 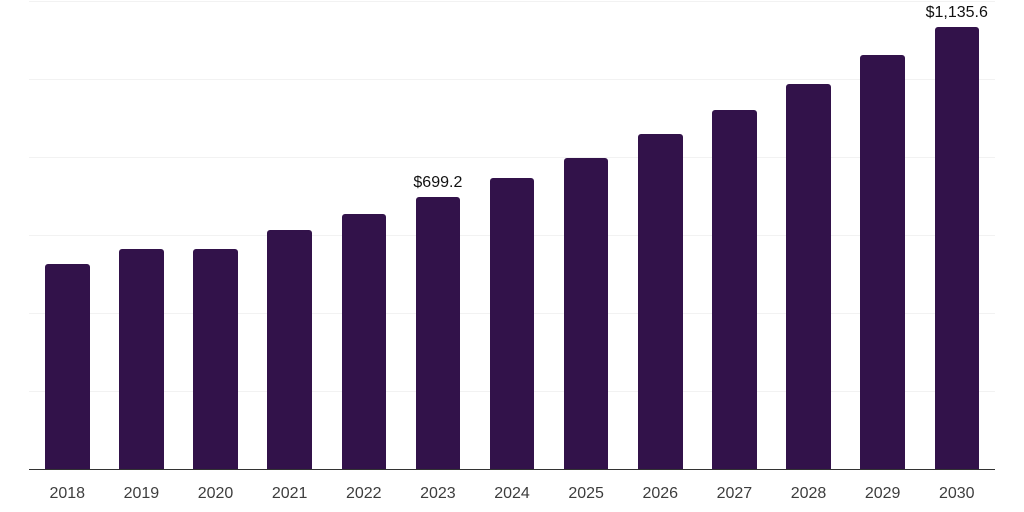 I want to click on x-tick-label-2020: 2020, so click(x=215, y=493).